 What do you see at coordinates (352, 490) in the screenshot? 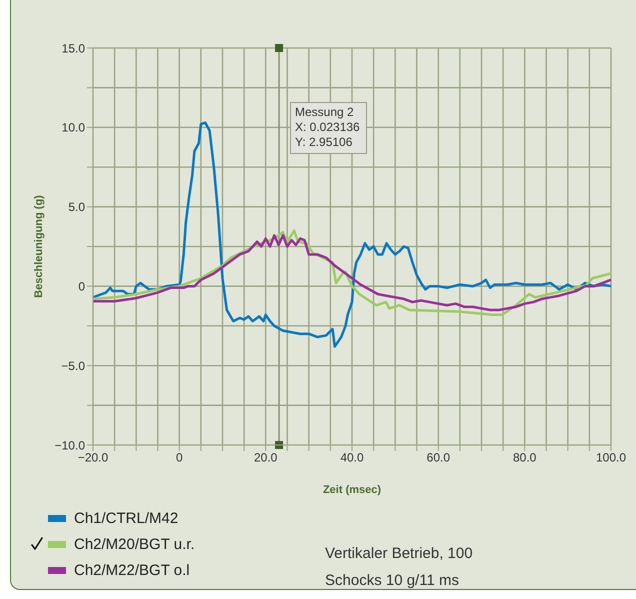
I see `x-axis-title: Zeit (msec)` at bounding box center [352, 490].